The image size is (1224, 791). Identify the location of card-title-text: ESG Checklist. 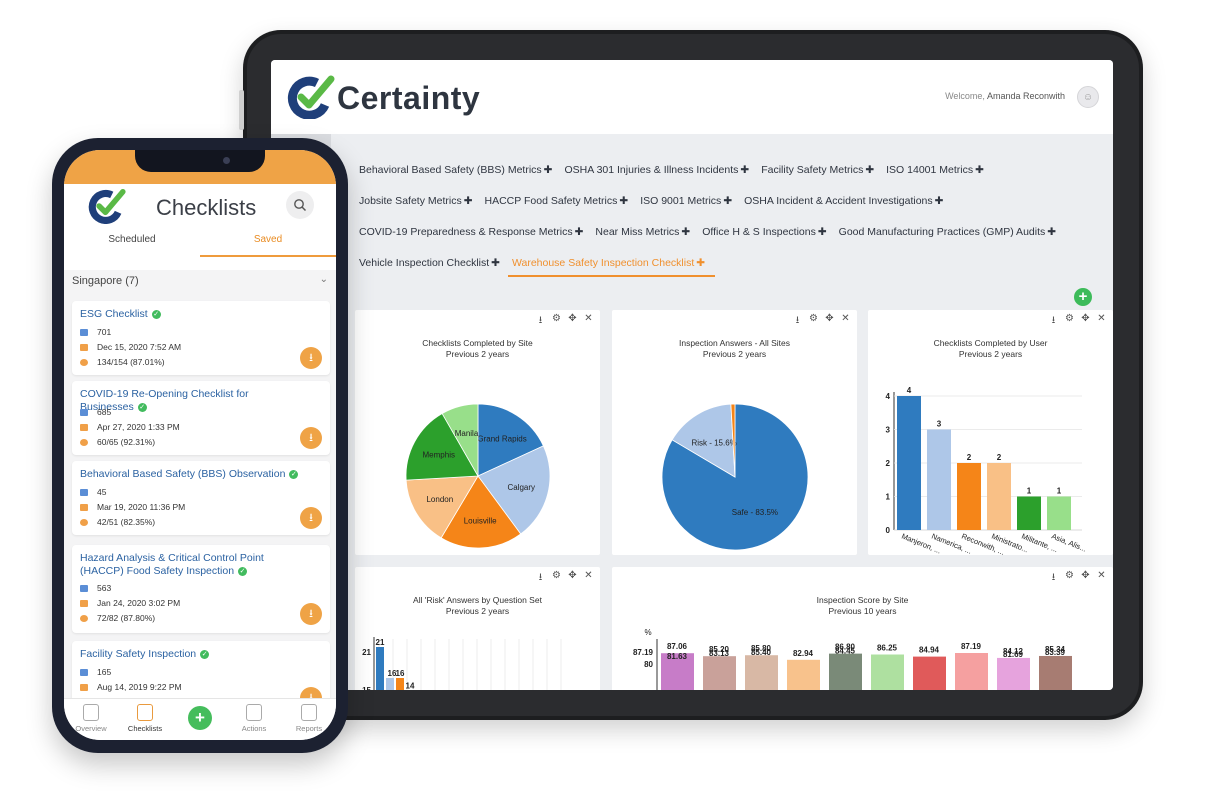
(114, 314).